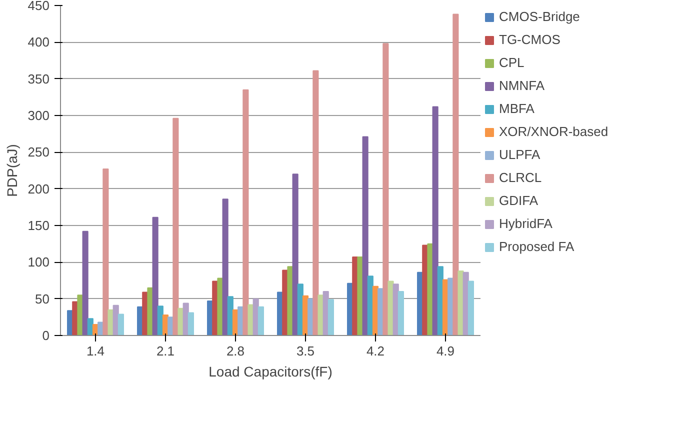 Image resolution: width=686 pixels, height=443 pixels. I want to click on y-tick-label: 150, so click(39, 225).